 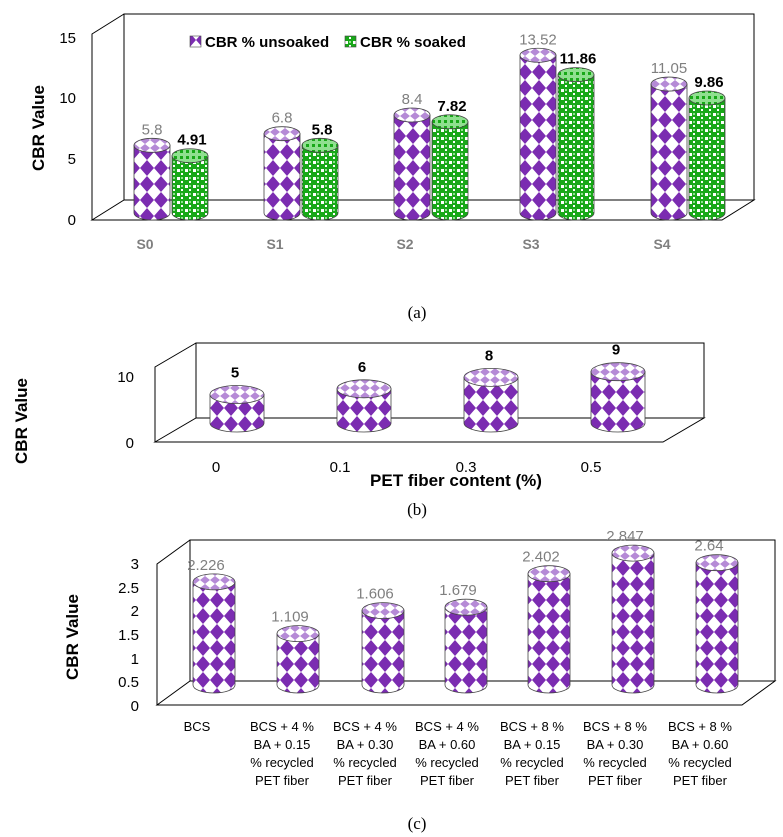 What do you see at coordinates (237, 413) in the screenshot?
I see `bar-pet-0-body` at bounding box center [237, 413].